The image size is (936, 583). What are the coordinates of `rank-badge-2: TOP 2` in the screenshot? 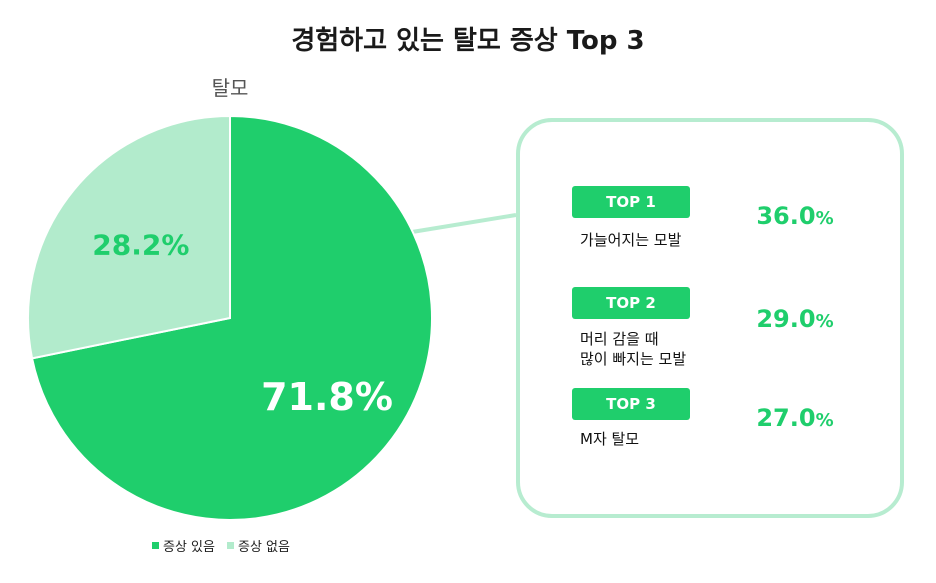 It's located at (631, 303).